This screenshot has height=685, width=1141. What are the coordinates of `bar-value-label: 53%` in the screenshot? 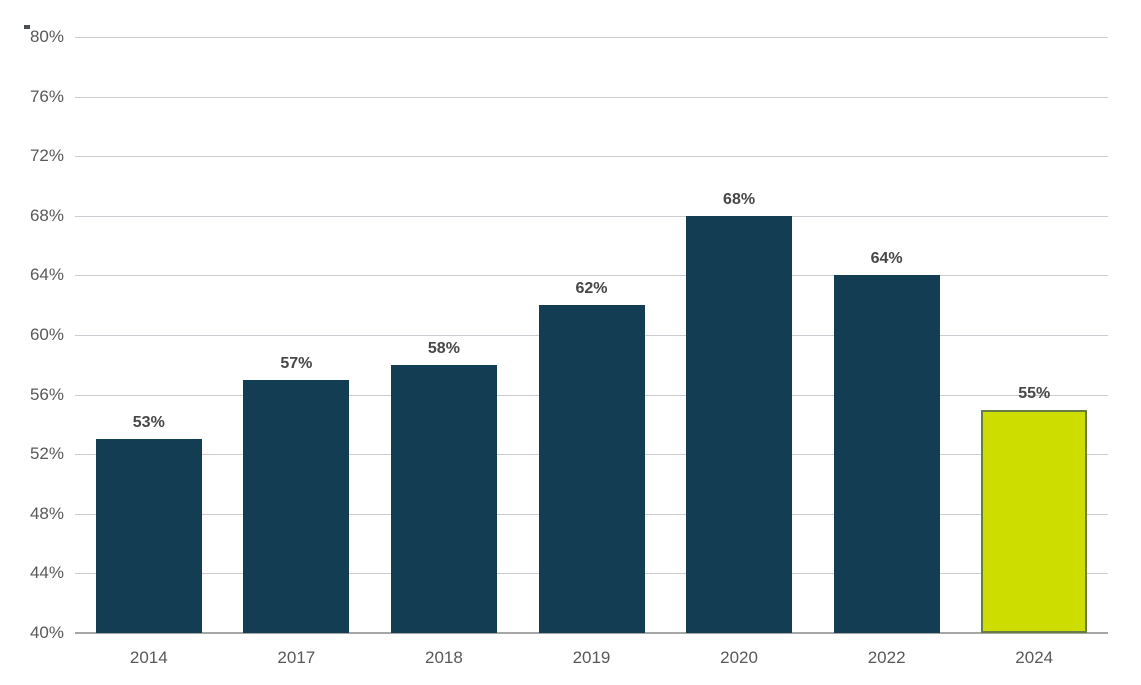 It's located at (148, 423).